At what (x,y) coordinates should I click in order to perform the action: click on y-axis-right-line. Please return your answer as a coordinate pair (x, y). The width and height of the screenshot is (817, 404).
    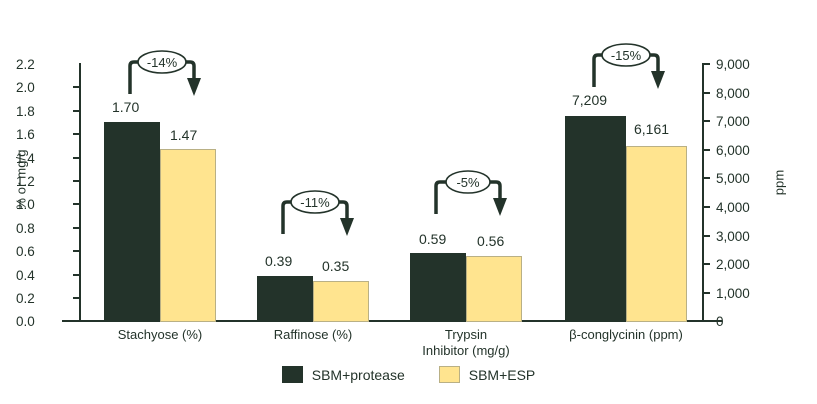
    Looking at the image, I should click on (703, 192).